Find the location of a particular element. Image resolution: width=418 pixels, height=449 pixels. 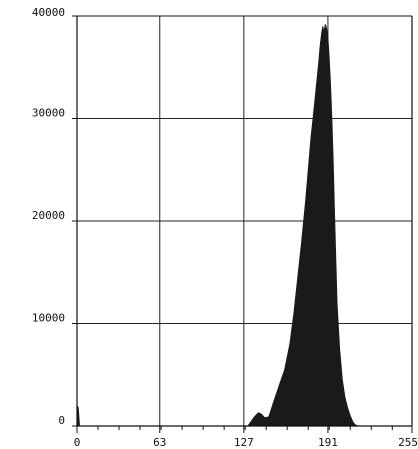

y-tick-label-1: 10000 is located at coordinates (48, 318).